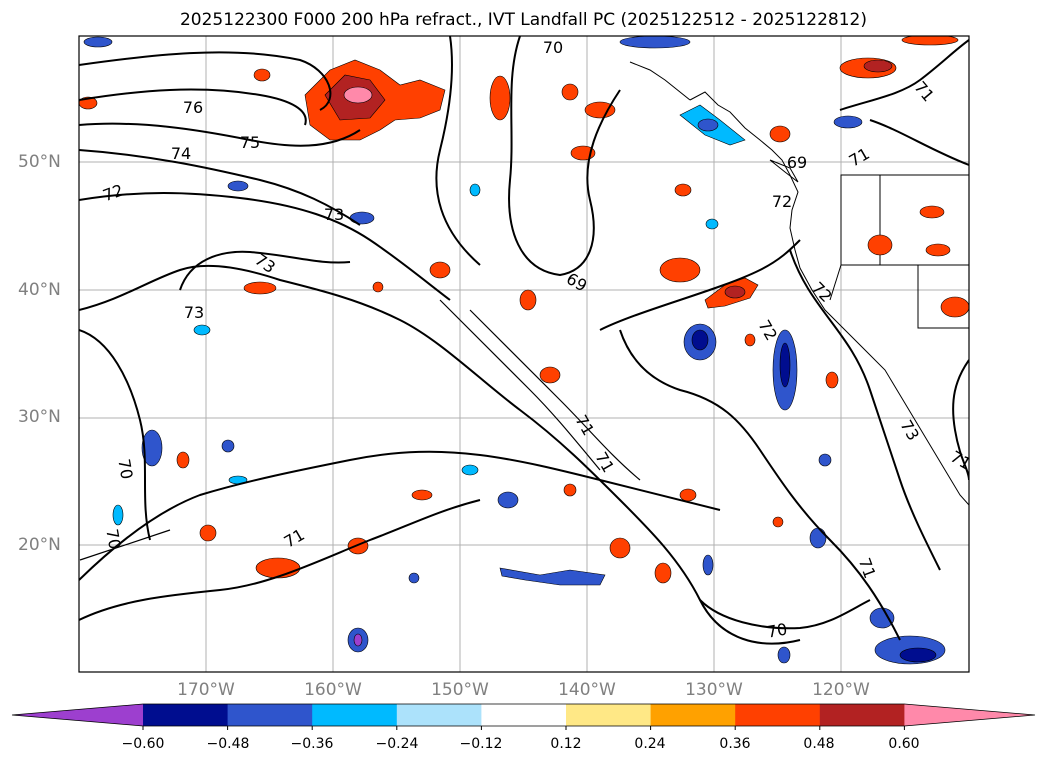  I want to click on colorbar-tick: 0.24, so click(650, 744).